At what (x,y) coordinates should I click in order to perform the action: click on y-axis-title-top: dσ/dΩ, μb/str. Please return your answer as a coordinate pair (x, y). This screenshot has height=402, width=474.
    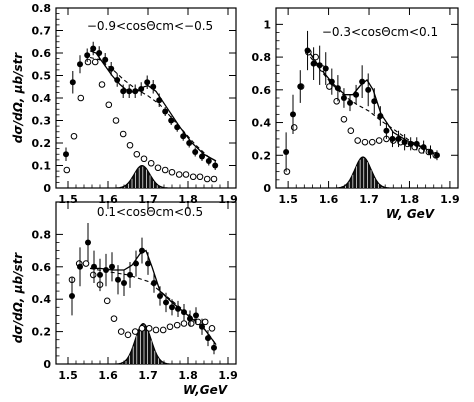
    Looking at the image, I should click on (18, 98).